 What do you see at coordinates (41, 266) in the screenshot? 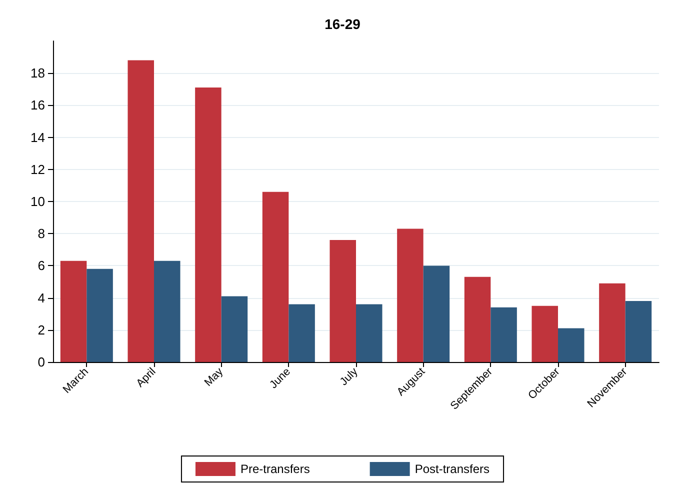
I see `y-tick-label: 6` at bounding box center [41, 266].